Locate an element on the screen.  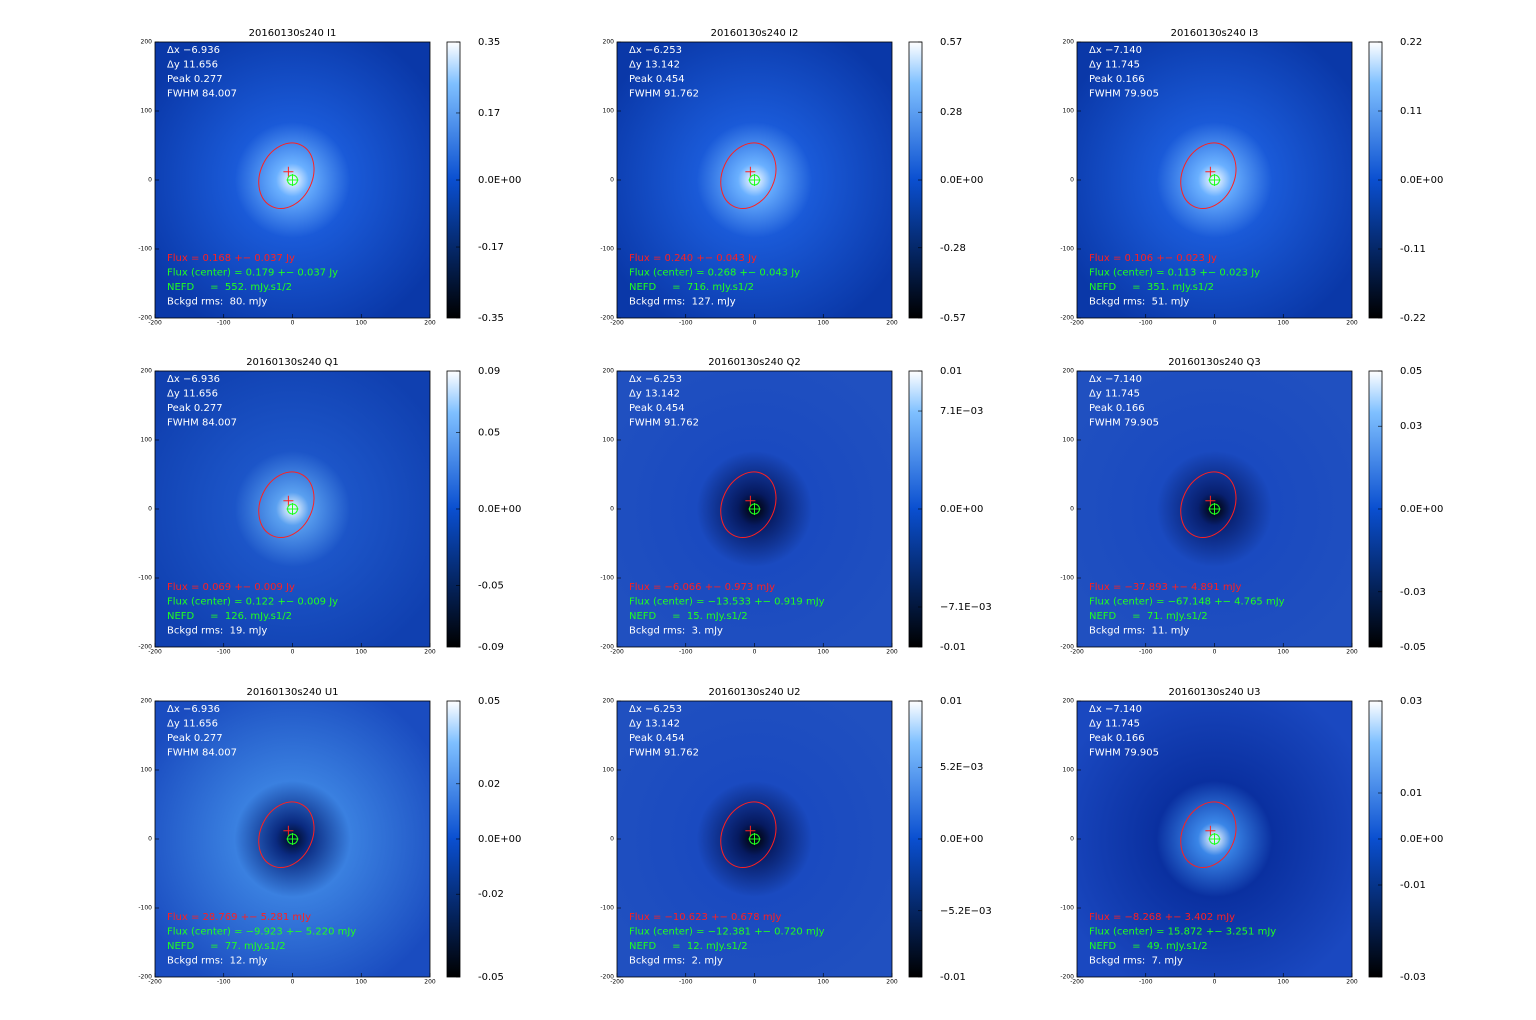
flux-text: NEFD = 15. mJy.s1/2 is located at coordinates (688, 616).